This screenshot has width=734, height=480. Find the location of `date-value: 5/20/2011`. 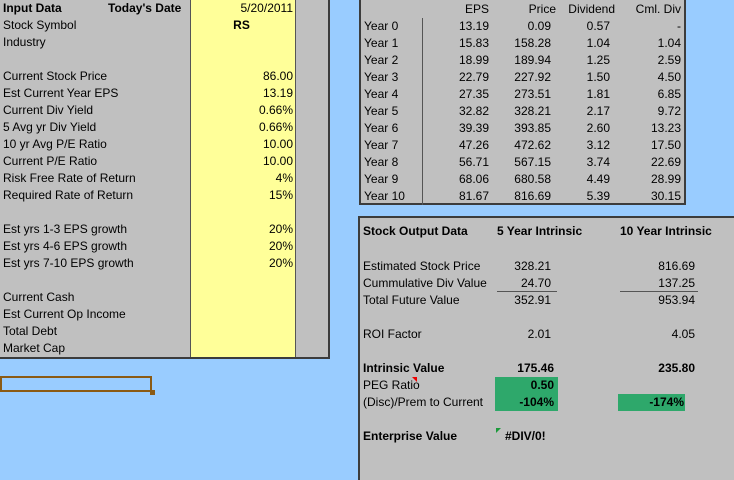

date-value: 5/20/2011 is located at coordinates (267, 8).